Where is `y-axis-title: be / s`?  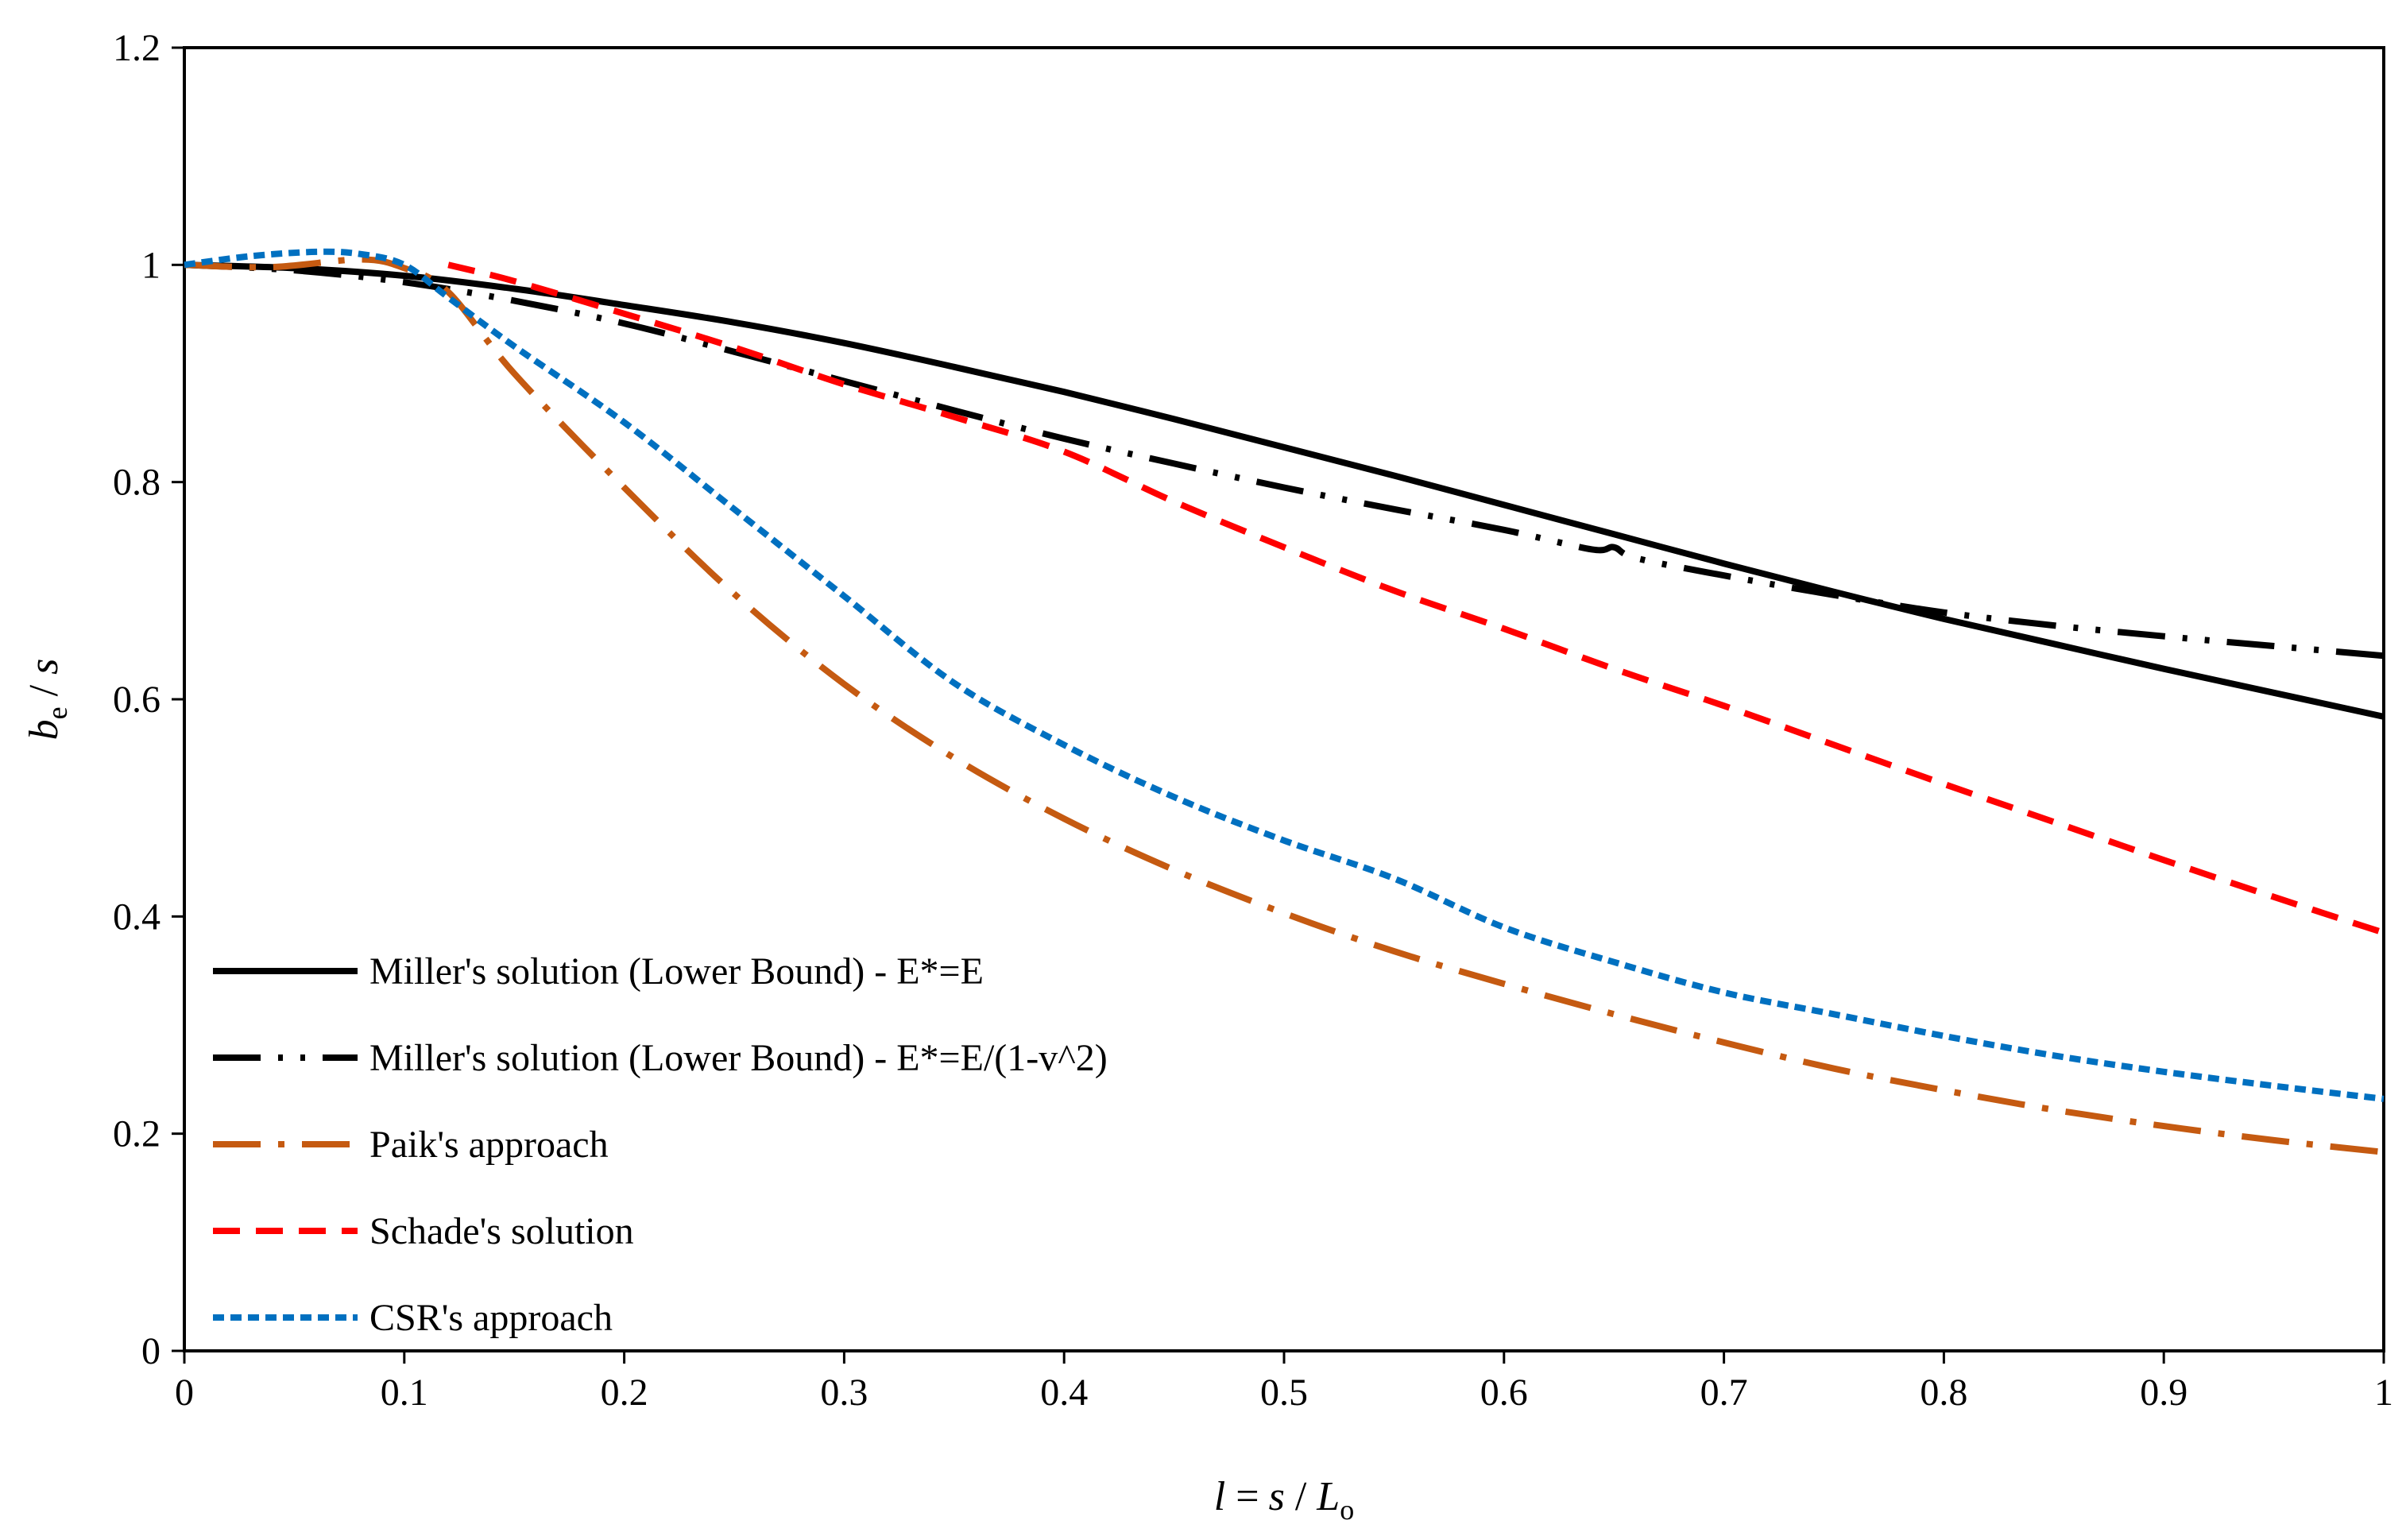 y-axis-title: be / s is located at coordinates (47, 700).